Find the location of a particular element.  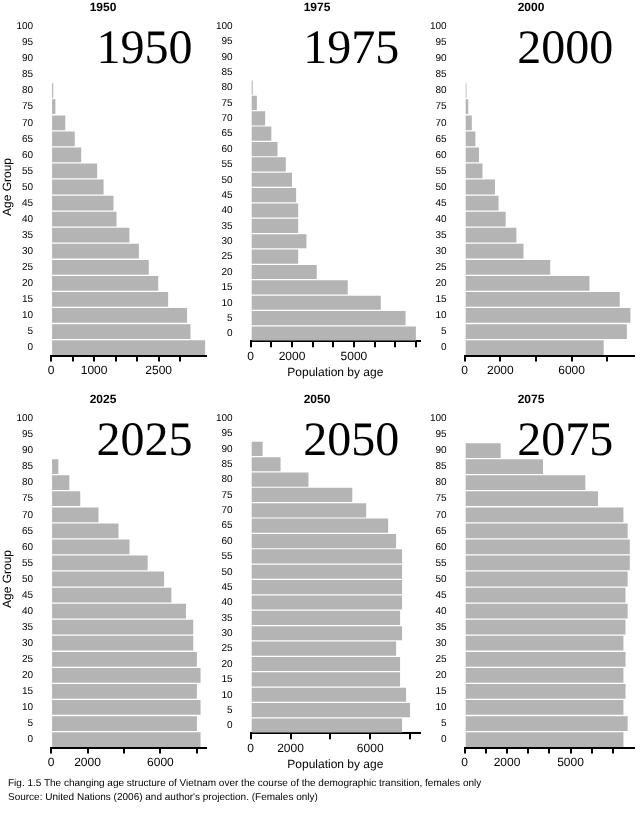

chart-title: 2000 is located at coordinates (565, 48).